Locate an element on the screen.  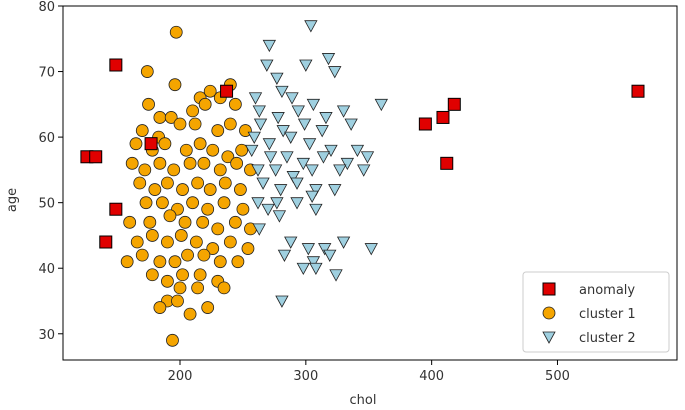
legend-label: anomaly is located at coordinates (607, 290).